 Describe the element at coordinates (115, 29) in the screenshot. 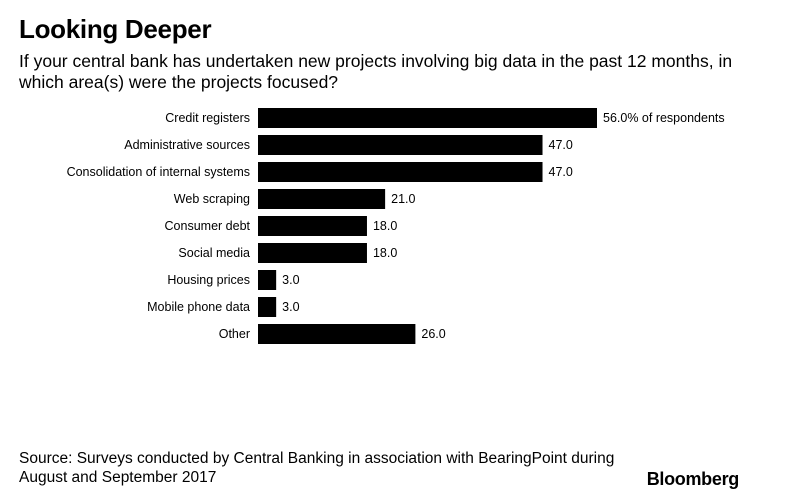

I see `chart-title: Looking Deeper` at that location.